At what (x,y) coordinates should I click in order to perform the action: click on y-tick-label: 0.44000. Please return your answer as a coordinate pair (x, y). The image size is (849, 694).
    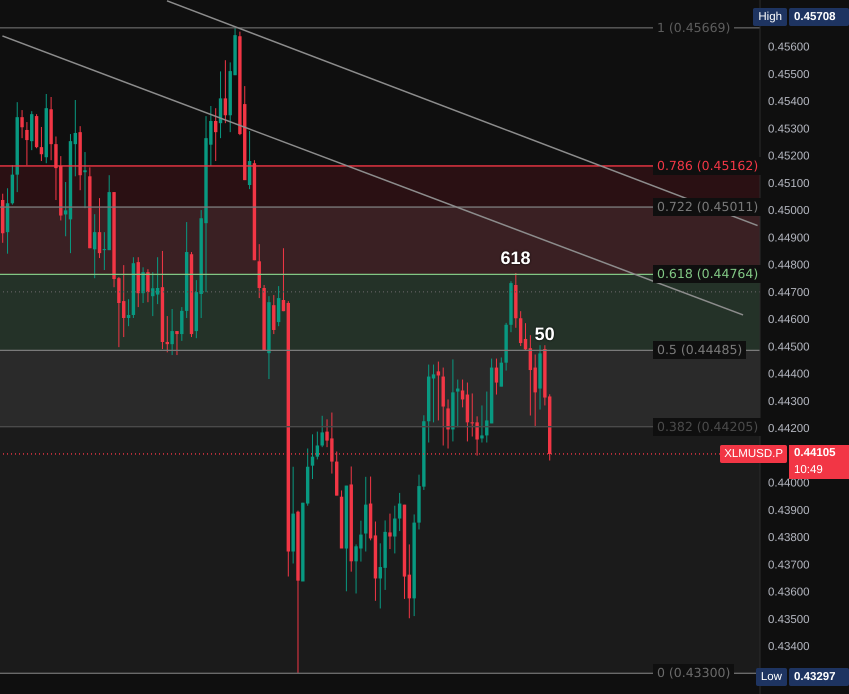
    Looking at the image, I should click on (789, 484).